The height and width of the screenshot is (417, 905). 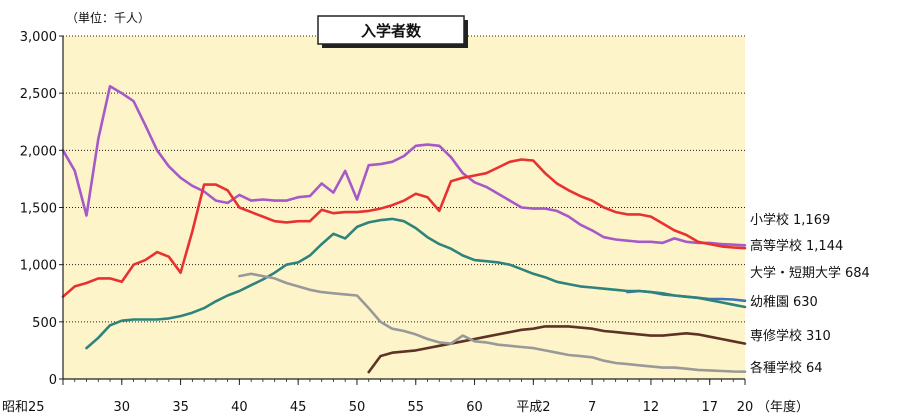 I want to click on x-tick-label: 30, so click(x=122, y=407).